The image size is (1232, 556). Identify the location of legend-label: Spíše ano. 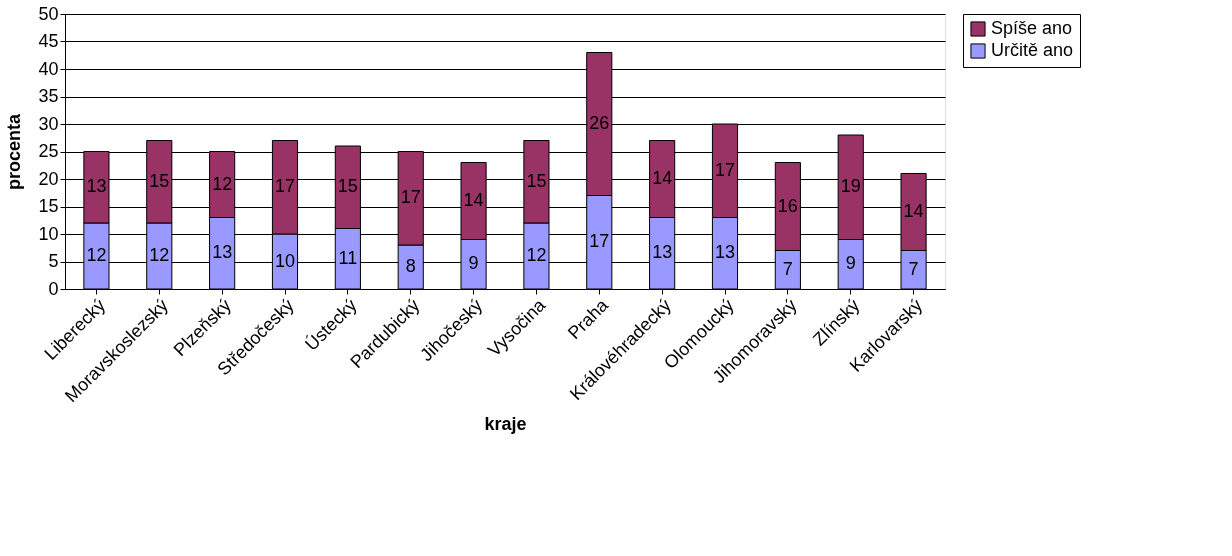
(1032, 28).